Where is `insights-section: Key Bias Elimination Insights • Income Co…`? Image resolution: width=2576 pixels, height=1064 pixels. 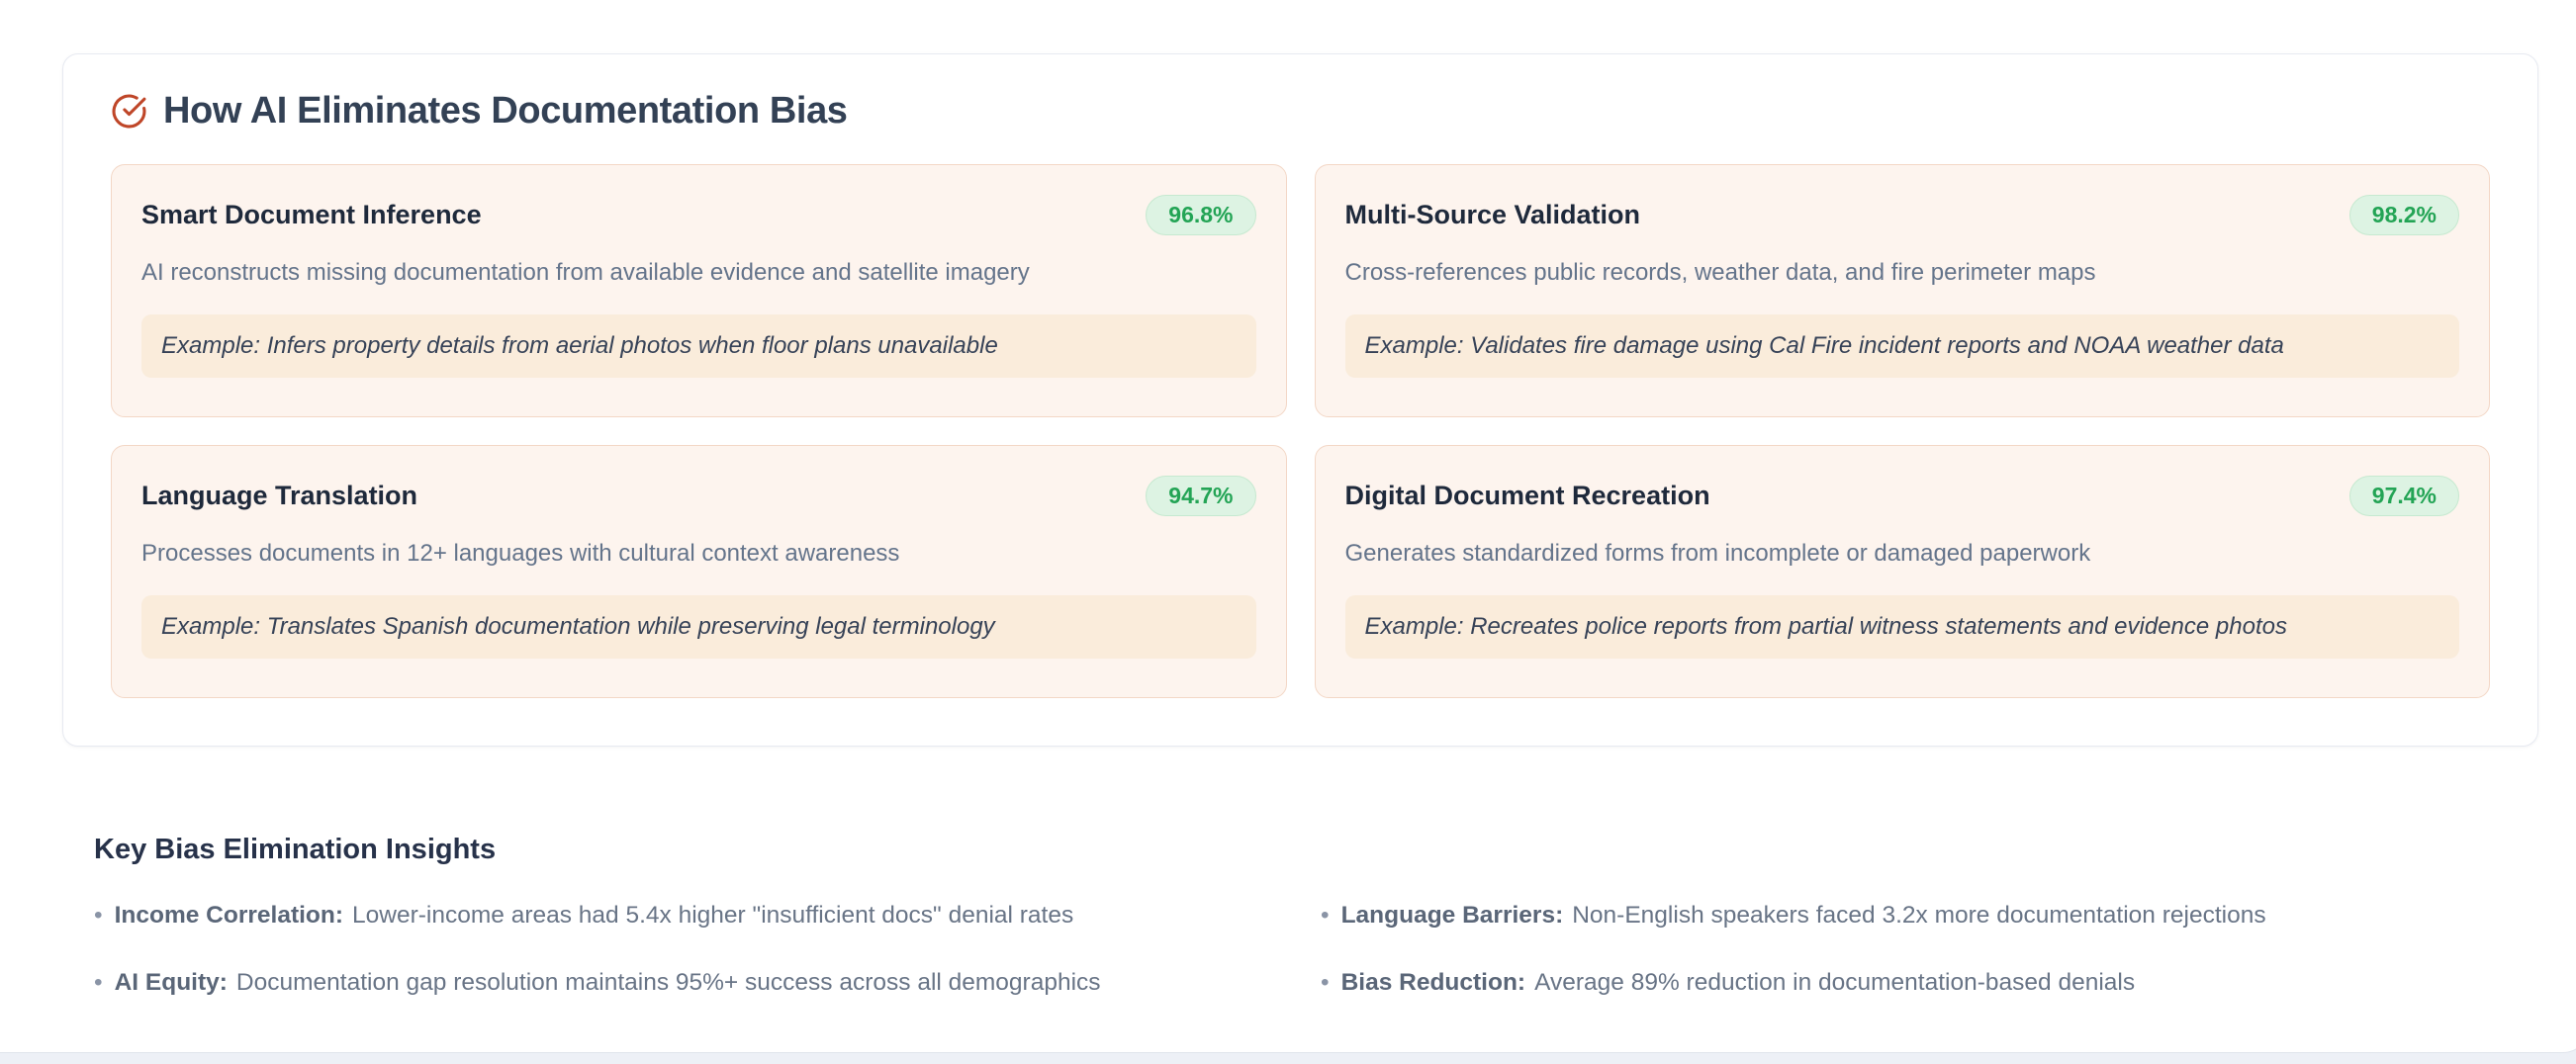 insights-section: Key Bias Elimination Insights • Income Co… is located at coordinates (1301, 915).